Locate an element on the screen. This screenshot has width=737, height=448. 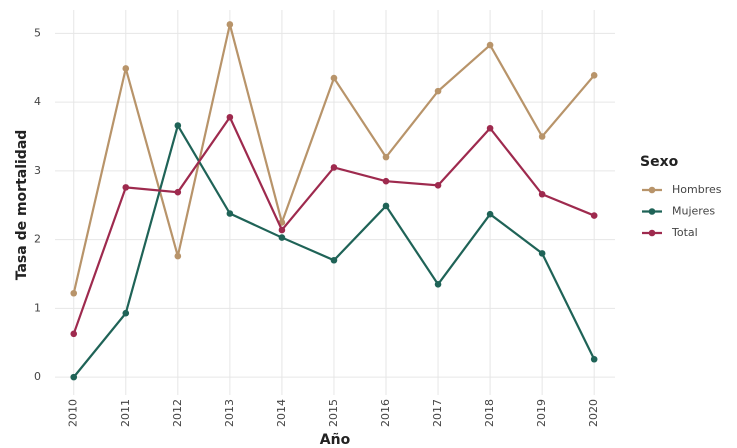
legend-title: Sexo is located at coordinates (659, 162).